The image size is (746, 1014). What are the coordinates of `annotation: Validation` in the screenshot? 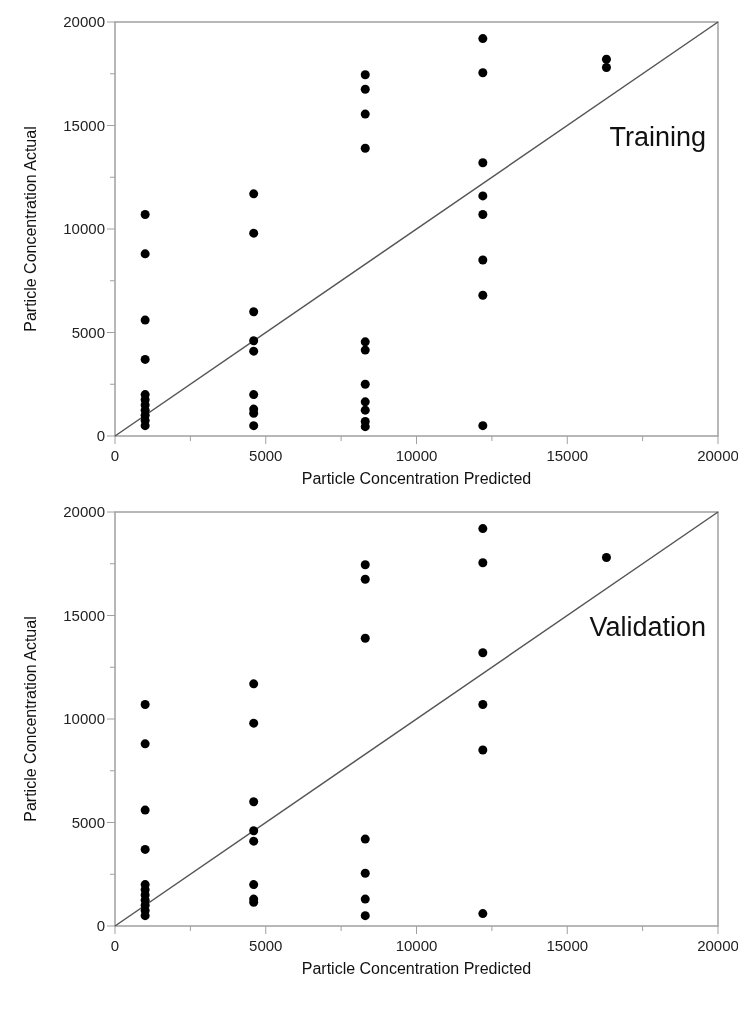 It's located at (647, 627).